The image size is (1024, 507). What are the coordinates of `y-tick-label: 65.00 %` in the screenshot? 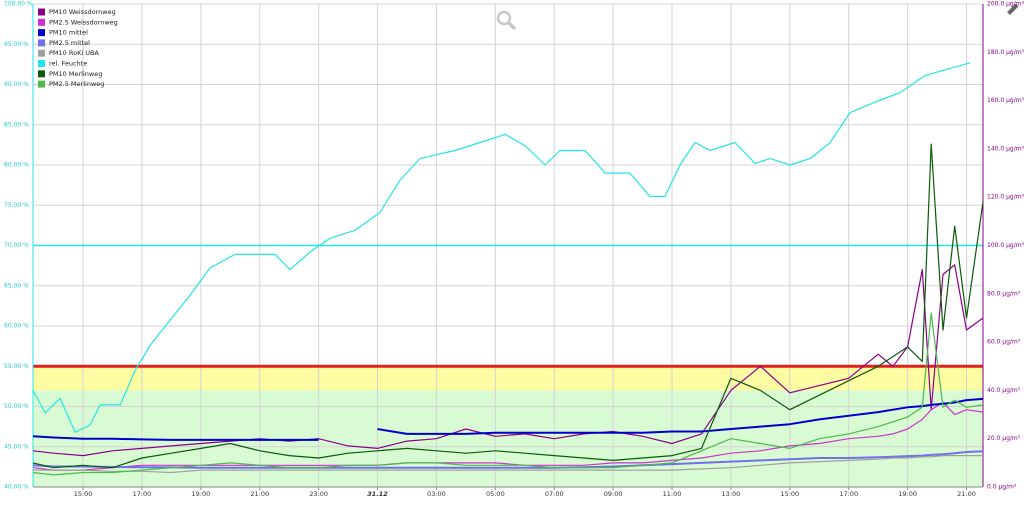 It's located at (16, 285).